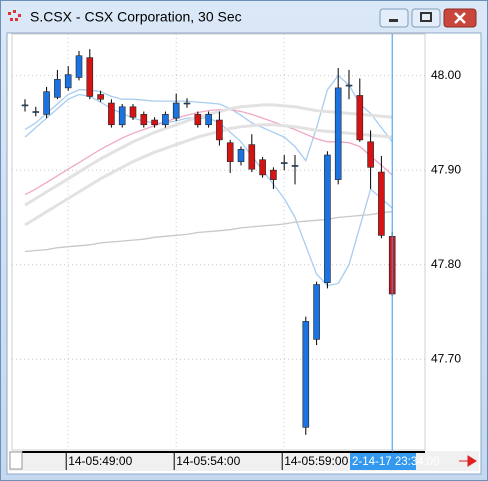 Image resolution: width=488 pixels, height=481 pixels. Describe the element at coordinates (460, 18) in the screenshot. I see `close-button` at that location.